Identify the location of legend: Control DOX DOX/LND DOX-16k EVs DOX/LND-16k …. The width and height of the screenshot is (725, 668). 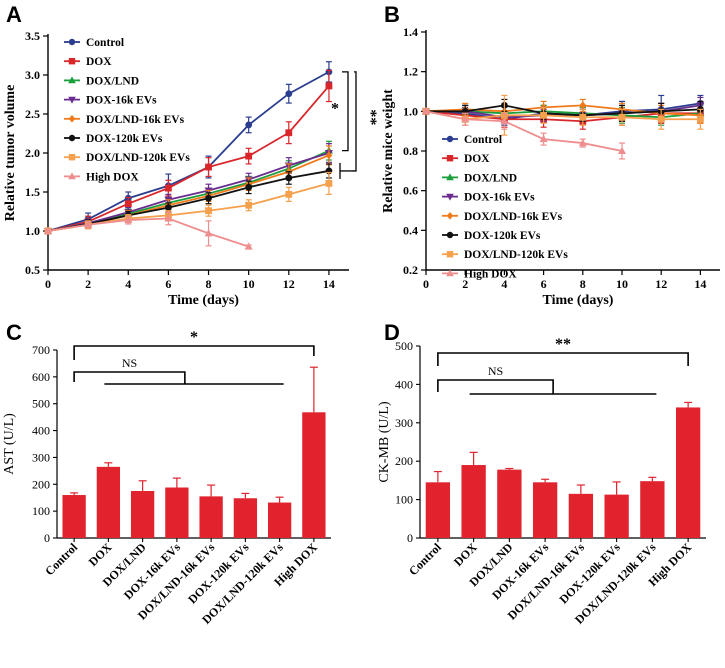
(505, 207).